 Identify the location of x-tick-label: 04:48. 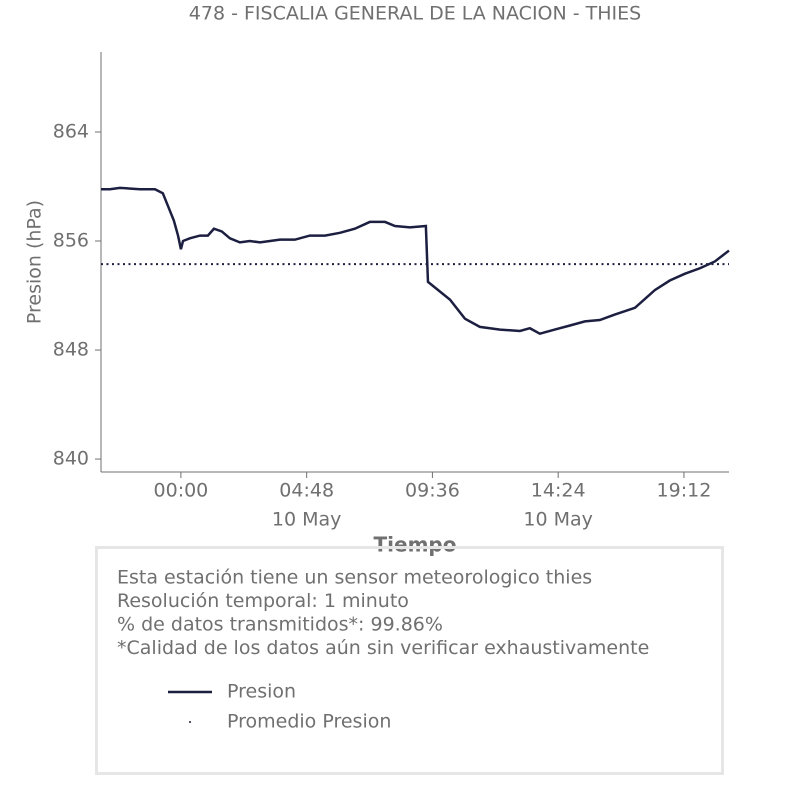
(306, 491).